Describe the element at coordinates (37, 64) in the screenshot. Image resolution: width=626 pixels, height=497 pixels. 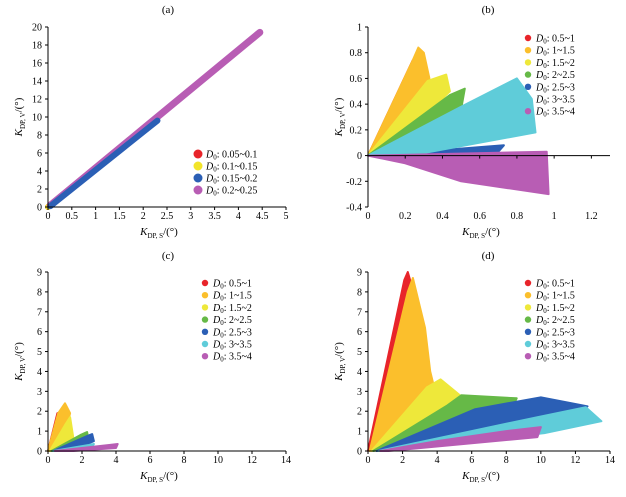
I see `y-tick-label: 16` at that location.